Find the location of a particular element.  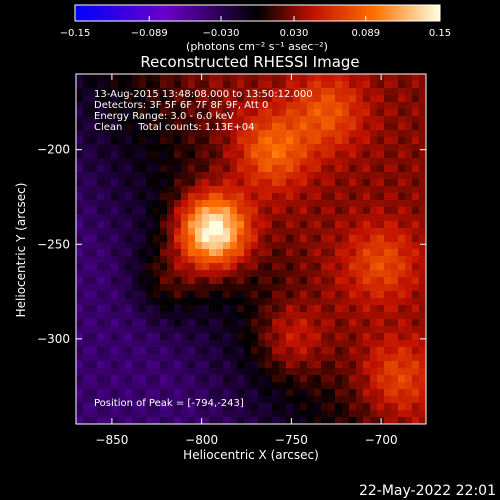

colorbar-tick-label: −0.15 is located at coordinates (75, 33).